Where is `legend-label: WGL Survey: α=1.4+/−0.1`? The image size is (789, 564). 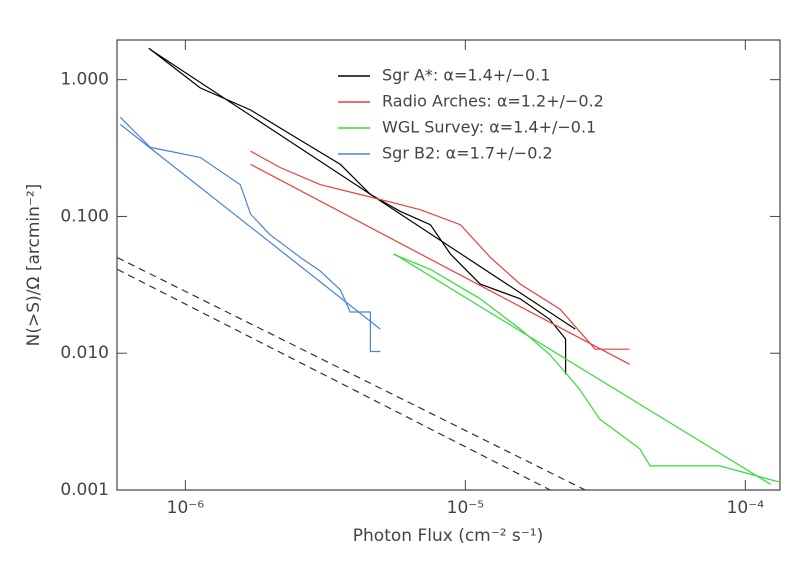
legend-label: WGL Survey: α=1.4+/−0.1 is located at coordinates (489, 127).